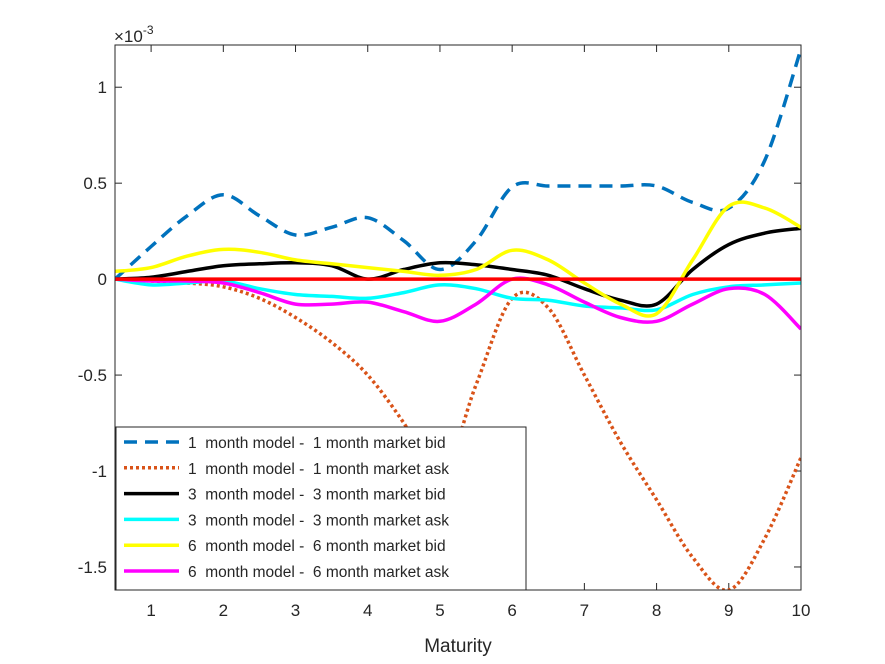 The image size is (885, 664). Describe the element at coordinates (102, 279) in the screenshot. I see `y-tick-label: 0` at that location.